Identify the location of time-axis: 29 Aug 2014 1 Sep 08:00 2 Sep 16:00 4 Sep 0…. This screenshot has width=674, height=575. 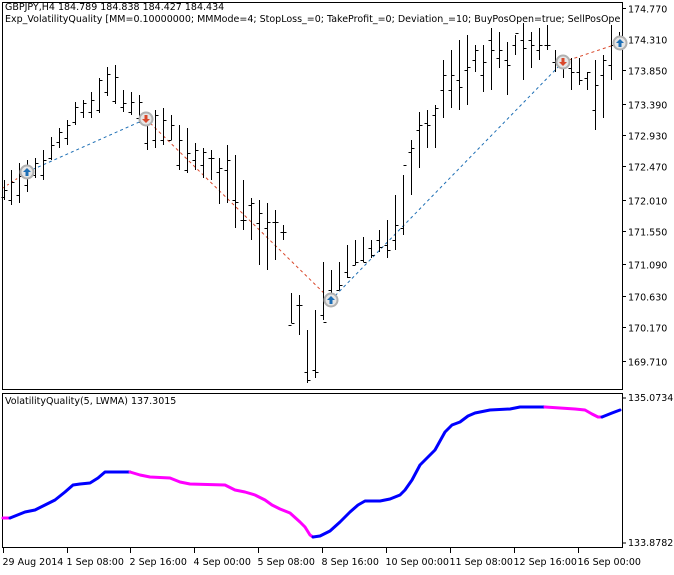
(322, 558).